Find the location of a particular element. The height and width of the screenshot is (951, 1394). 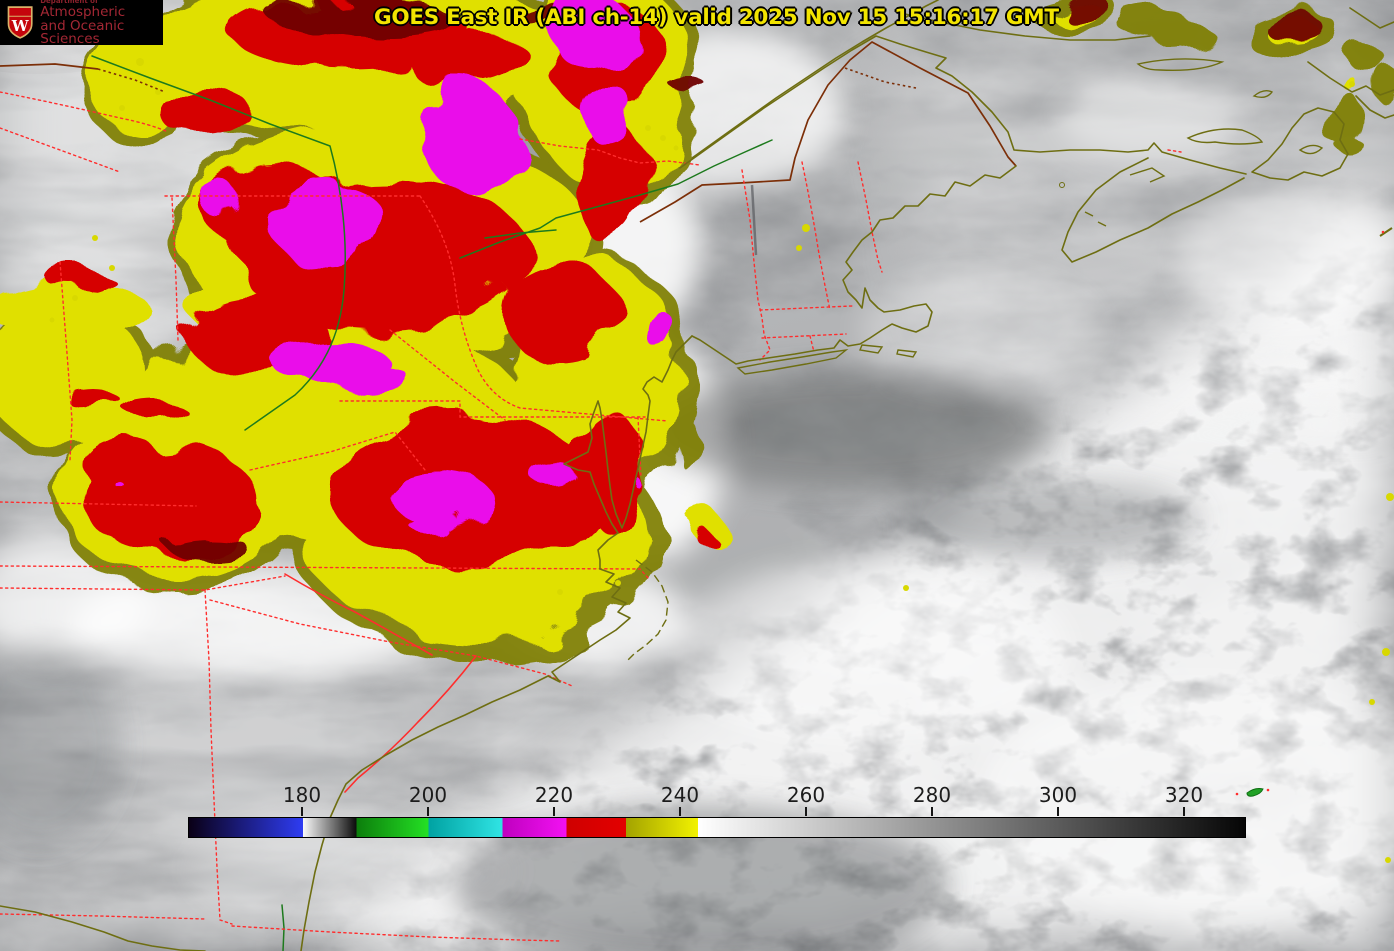

crest-letter: W is located at coordinates (20, 26).